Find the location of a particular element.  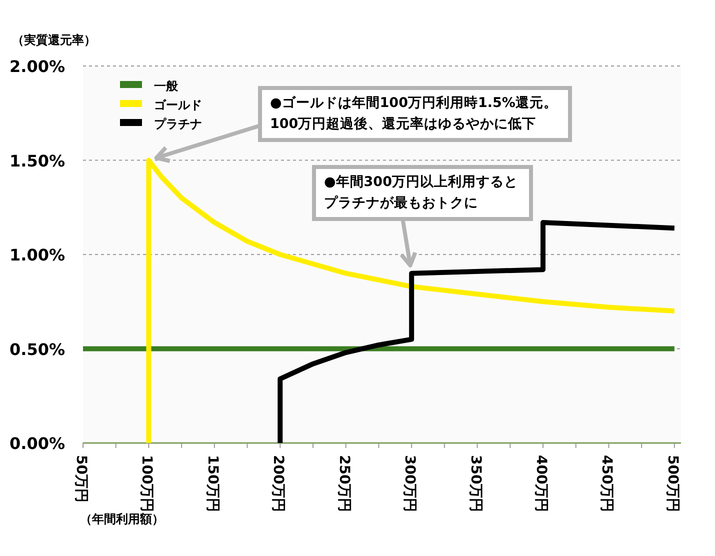

x-tick-label: 400万円 is located at coordinates (541, 483).